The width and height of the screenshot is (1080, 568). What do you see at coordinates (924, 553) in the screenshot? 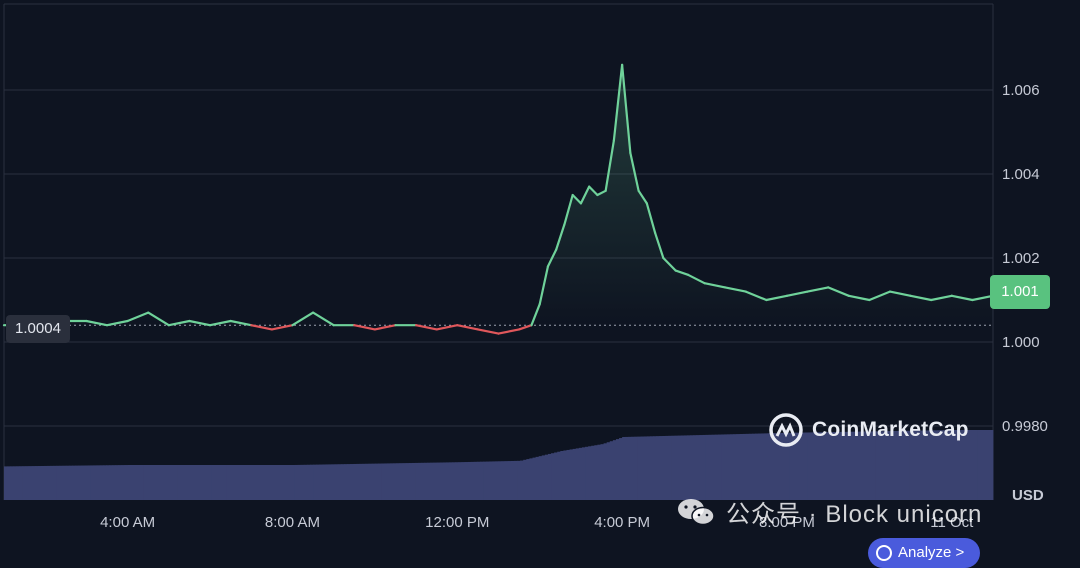
I see `analyze-button: Analyze >` at bounding box center [924, 553].